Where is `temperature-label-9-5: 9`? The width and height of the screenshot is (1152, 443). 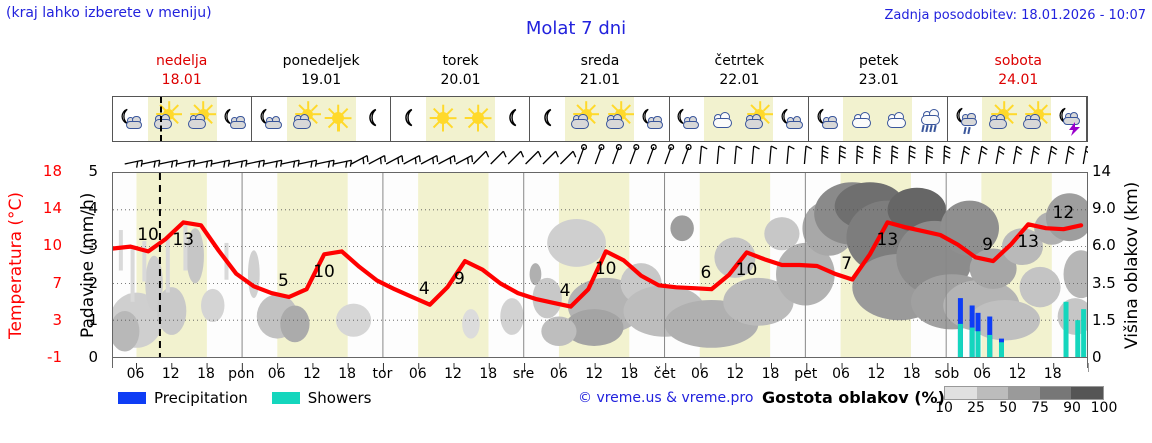
temperature-label-9-5: 9 is located at coordinates (459, 279).